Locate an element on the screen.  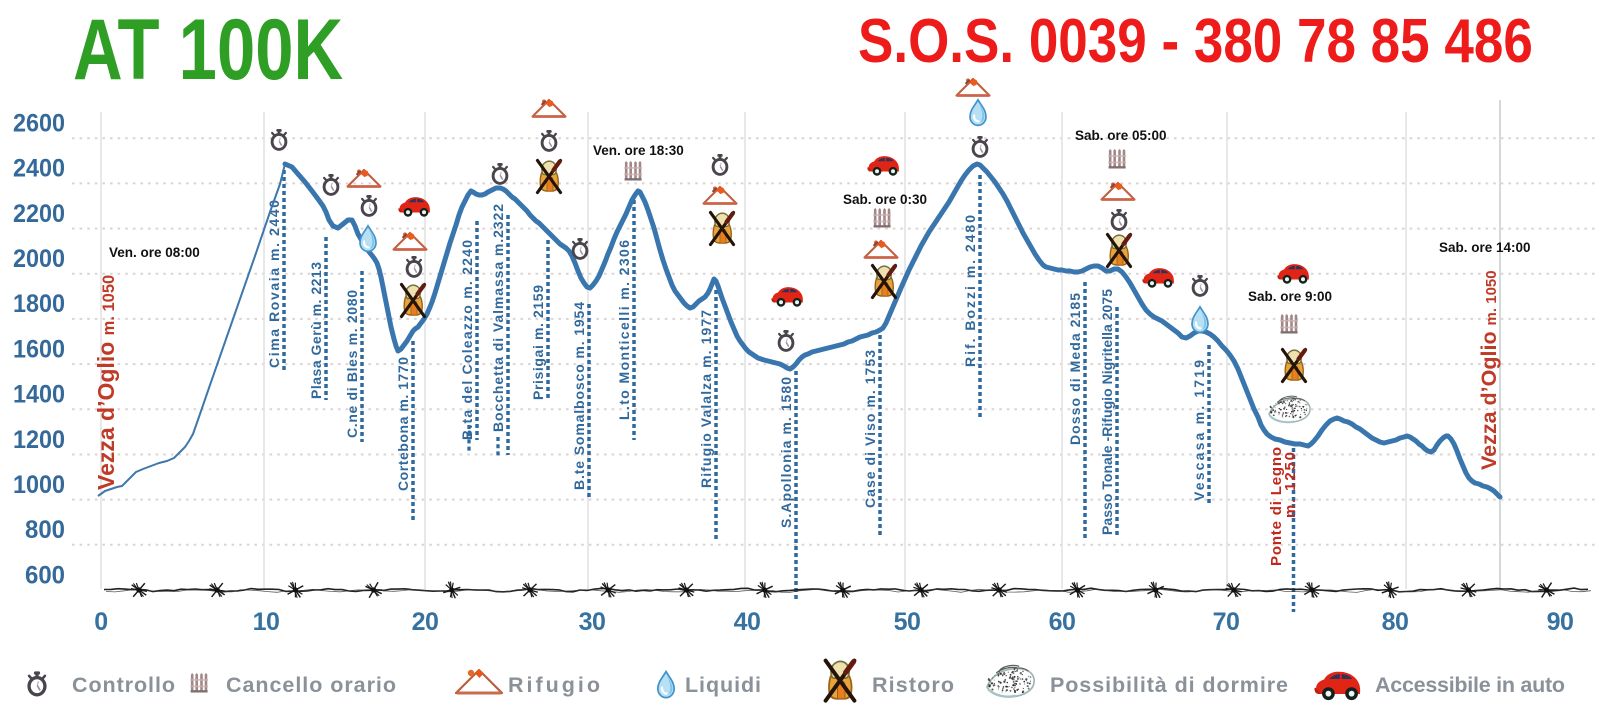
svg-text: B.ta del Coleazzo m. 2240 is located at coordinates (467, 340).